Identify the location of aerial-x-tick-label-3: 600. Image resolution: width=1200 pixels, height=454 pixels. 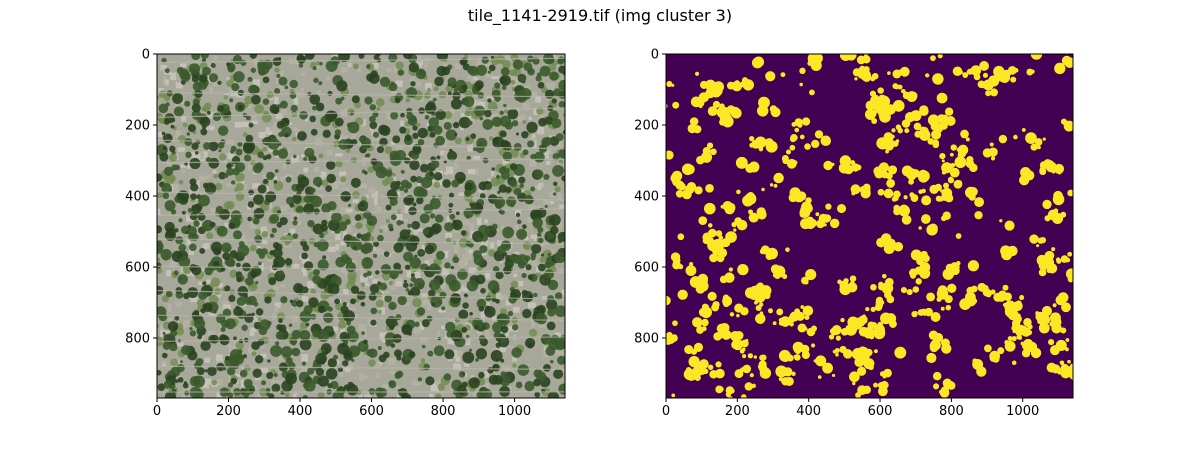
(371, 411).